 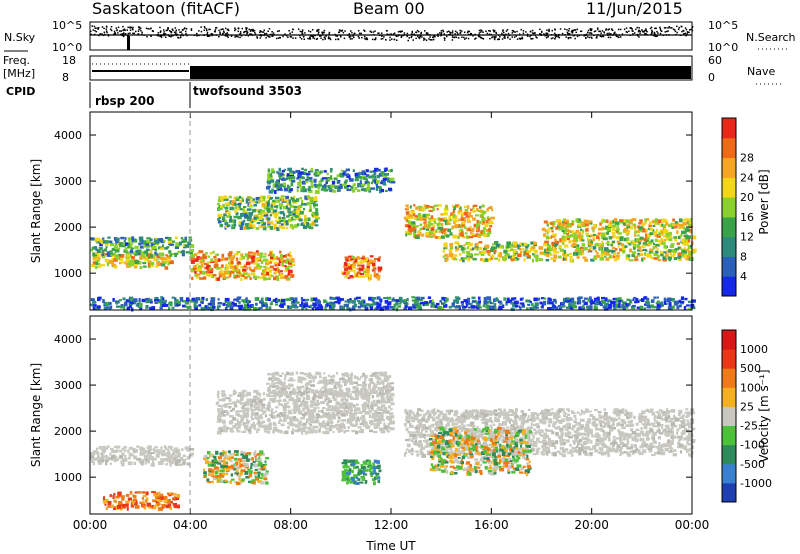 What do you see at coordinates (16, 60) in the screenshot?
I see `freq-label: Freq.` at bounding box center [16, 60].